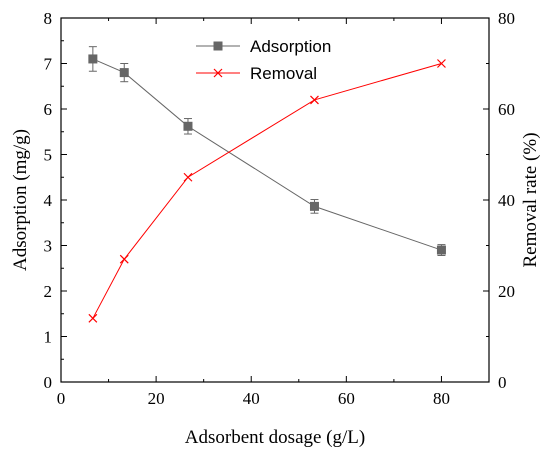 The height and width of the screenshot is (458, 550). I want to click on y-left-tick-label: 2, so click(48, 291).